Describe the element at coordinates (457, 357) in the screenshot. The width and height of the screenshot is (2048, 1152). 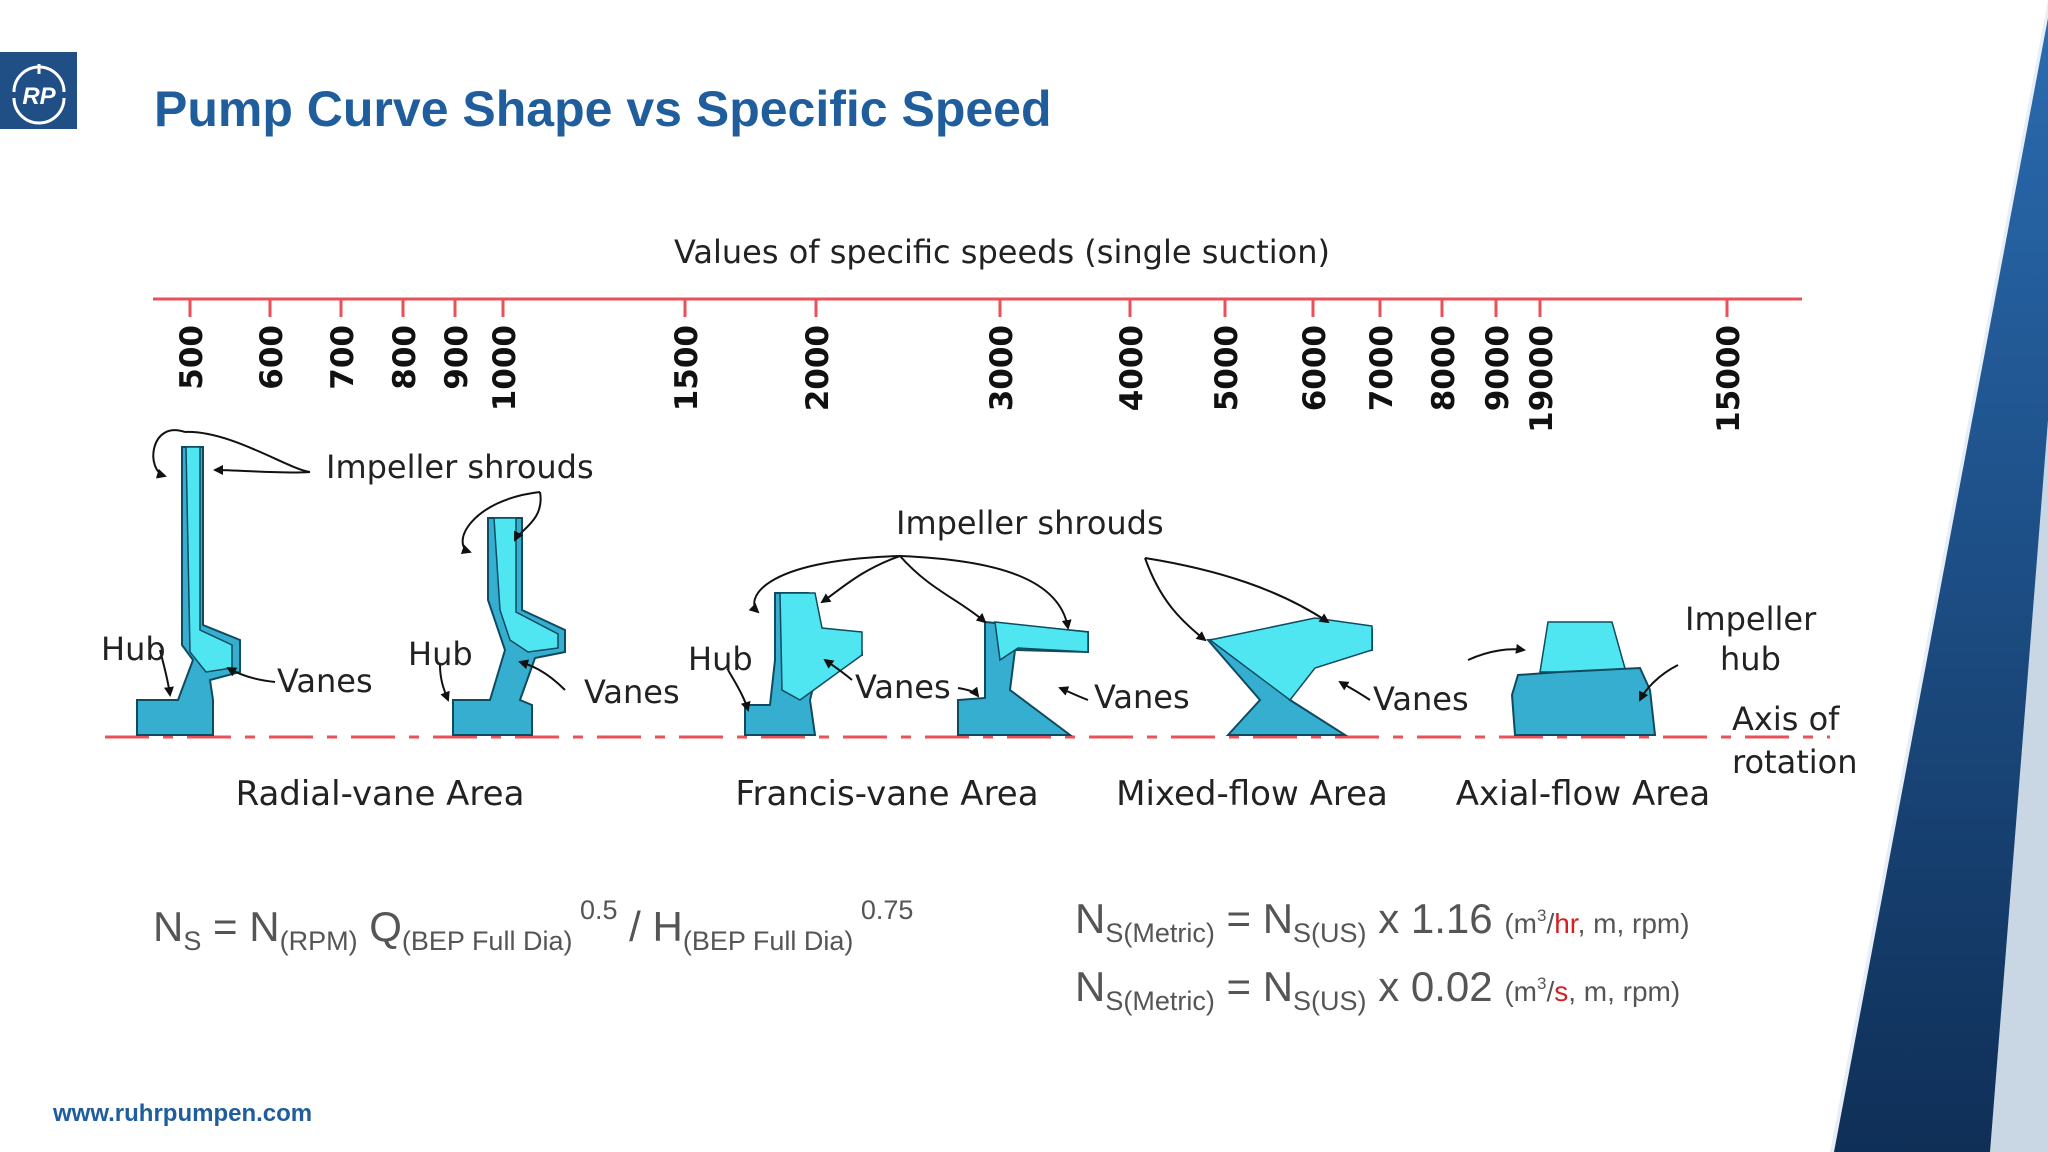
I see `scale-tick-label: 900` at that location.